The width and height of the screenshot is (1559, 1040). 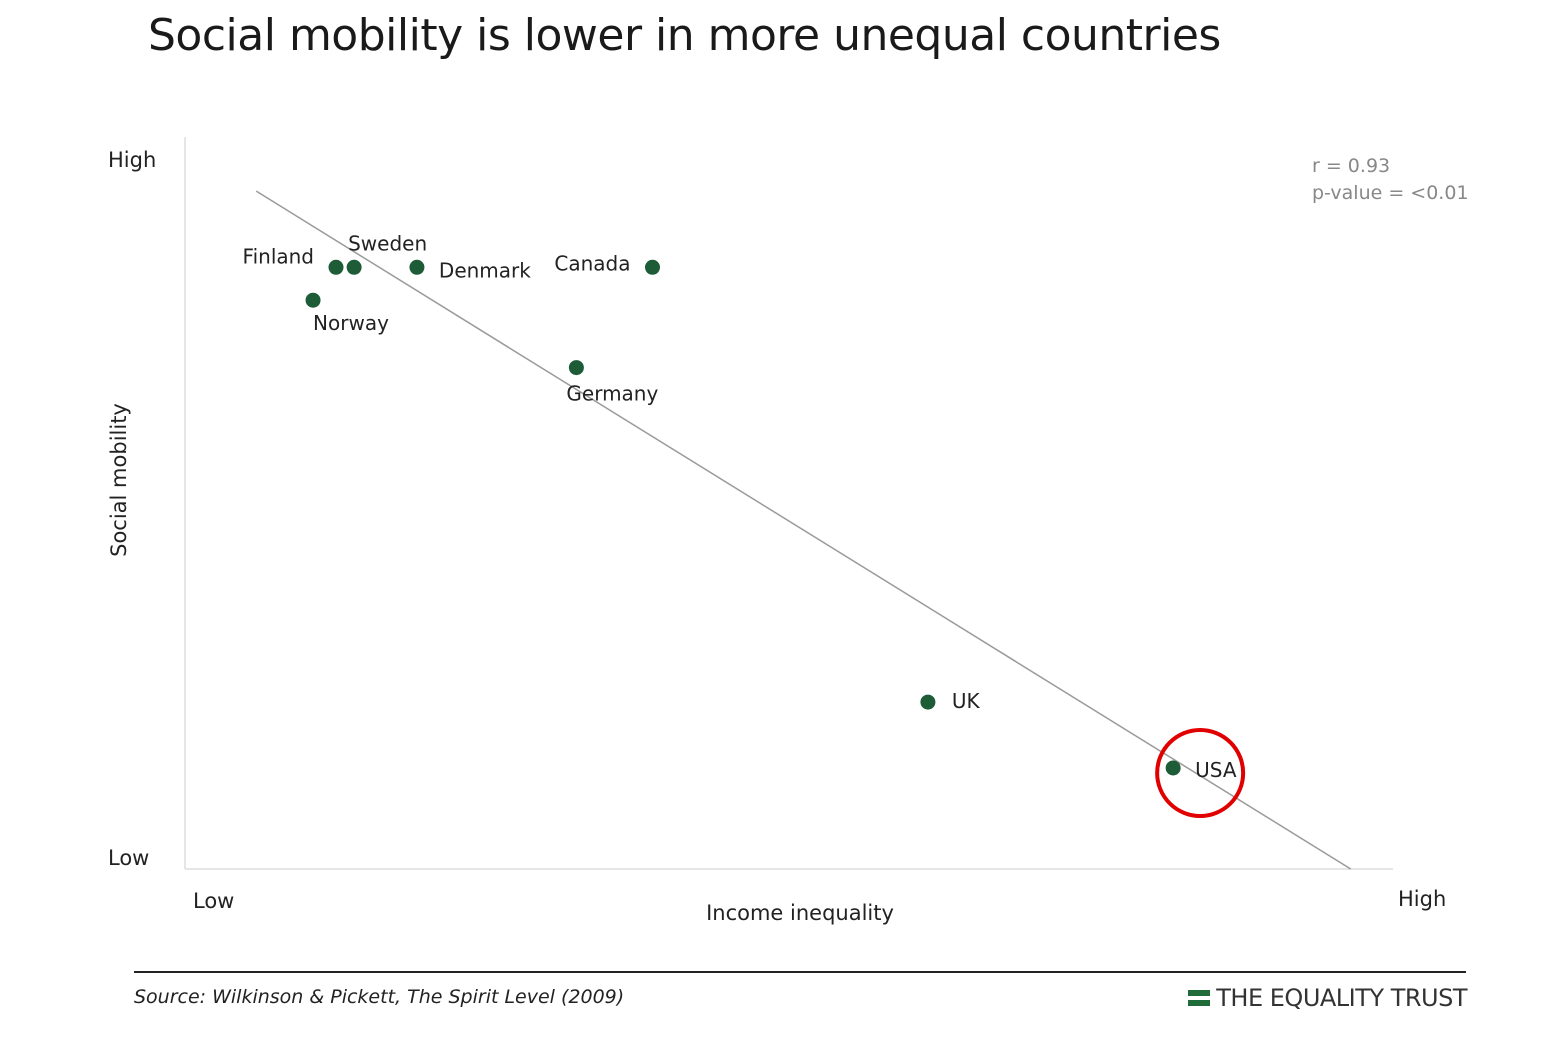 What do you see at coordinates (119, 480) in the screenshot?
I see `y-axis-label: Social mobility` at bounding box center [119, 480].